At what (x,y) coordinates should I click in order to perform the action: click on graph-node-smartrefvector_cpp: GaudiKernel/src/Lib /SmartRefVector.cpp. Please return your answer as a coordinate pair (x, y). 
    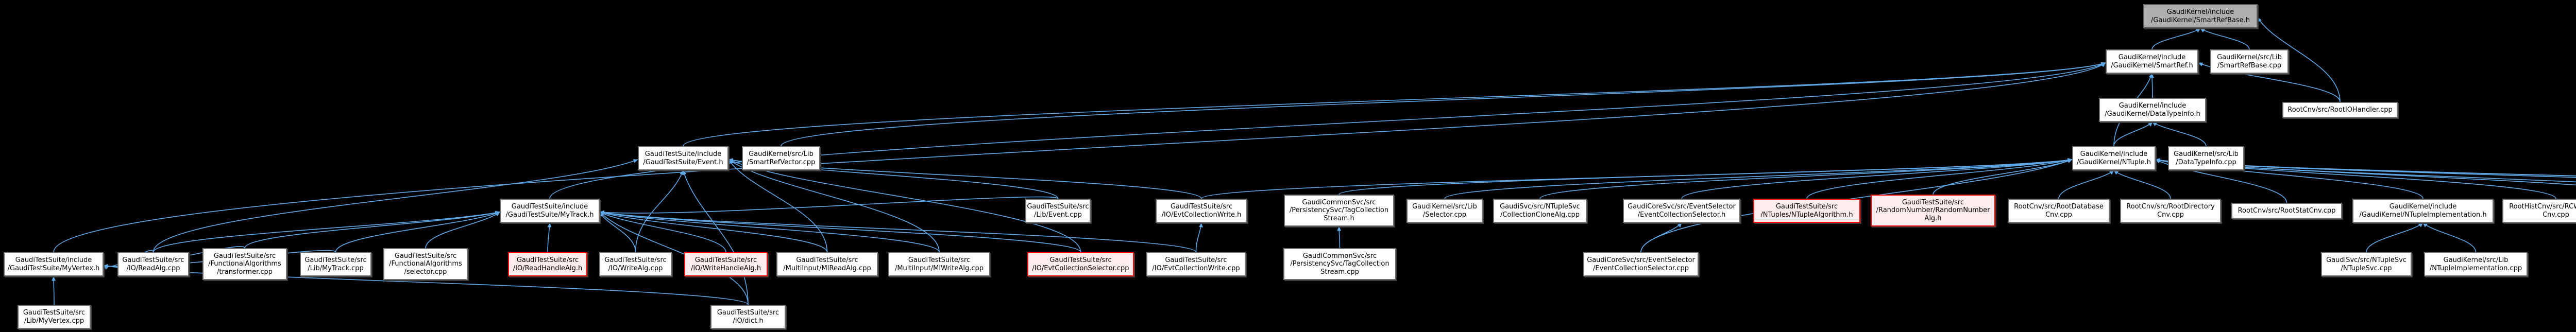
    Looking at the image, I should click on (781, 158).